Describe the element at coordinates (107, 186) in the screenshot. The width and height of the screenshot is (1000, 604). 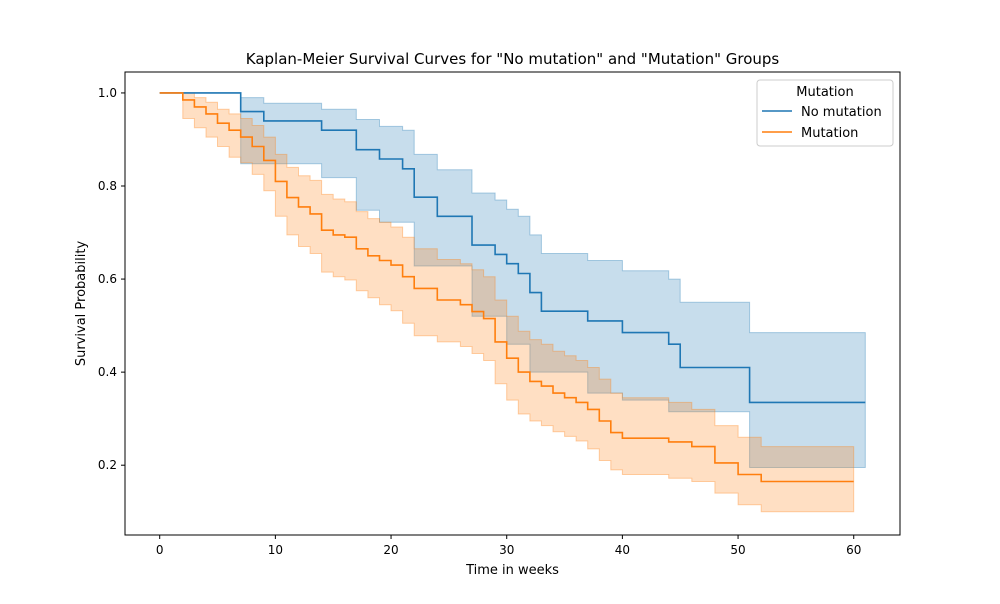
I see `y-tick-label: 0.8` at that location.